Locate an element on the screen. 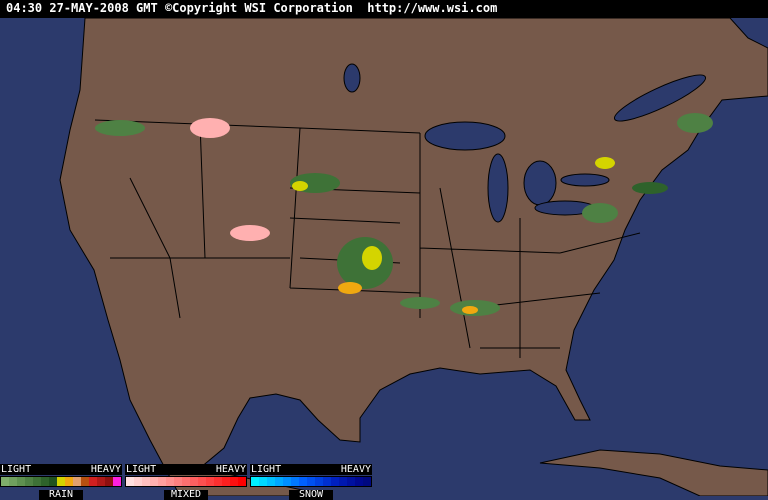  legend-snow: LIGHT HEAVY SNOW is located at coordinates (311, 482).